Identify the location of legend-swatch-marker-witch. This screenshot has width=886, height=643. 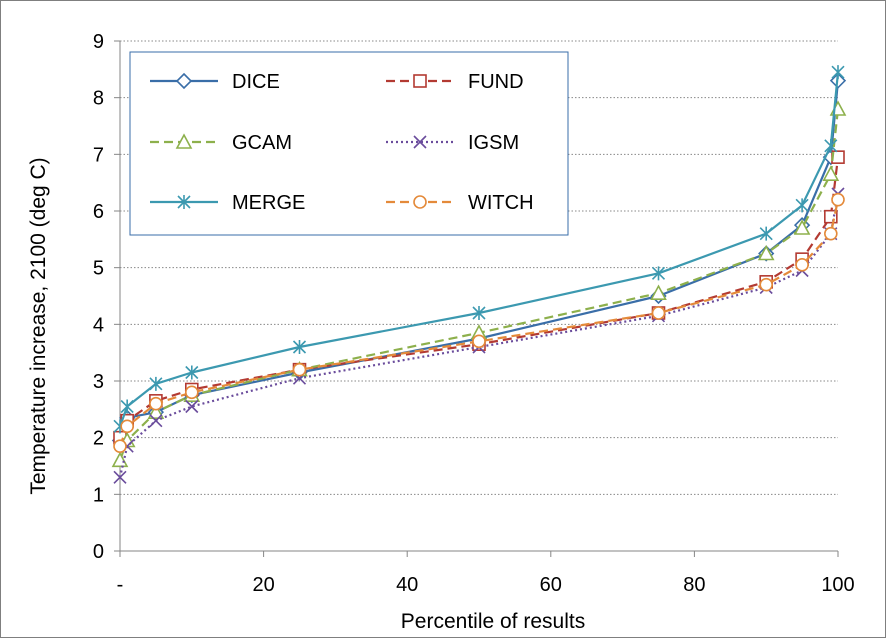
(420, 202).